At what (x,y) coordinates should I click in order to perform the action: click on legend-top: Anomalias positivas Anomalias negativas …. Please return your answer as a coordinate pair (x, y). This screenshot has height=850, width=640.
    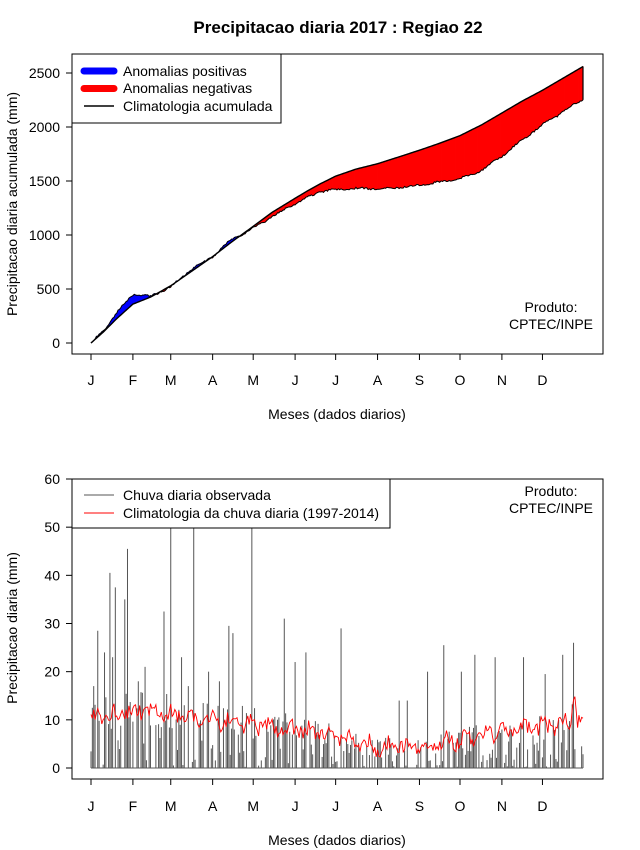
    Looking at the image, I should click on (176, 88).